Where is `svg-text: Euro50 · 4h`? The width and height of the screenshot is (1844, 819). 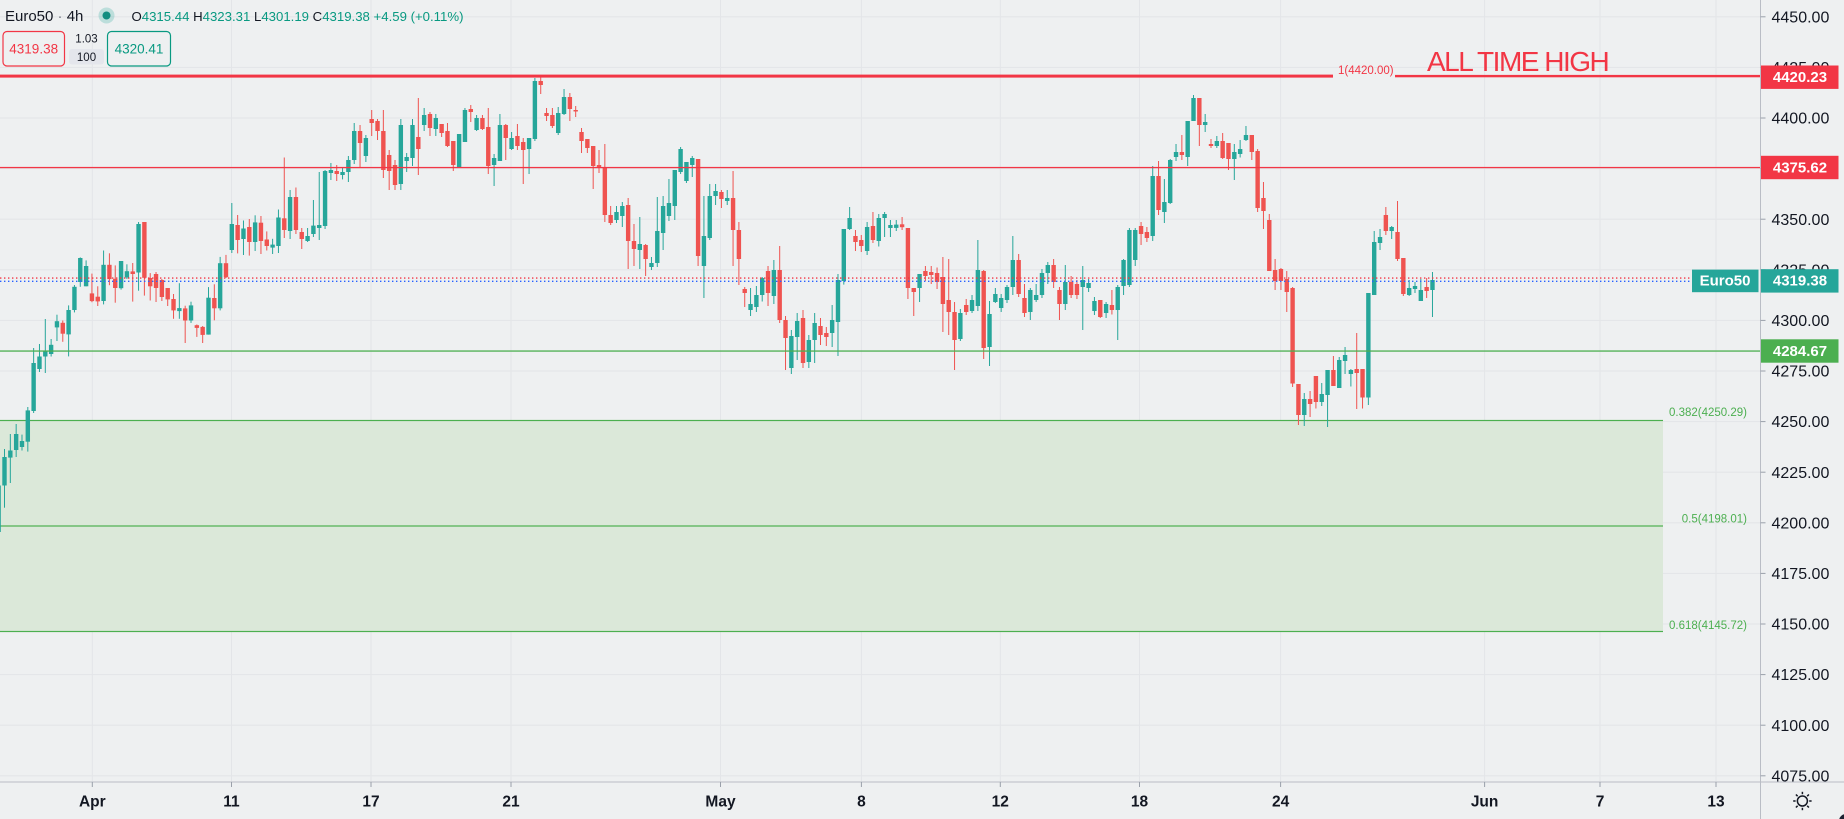 svg-text: Euro50 · 4h is located at coordinates (44, 16).